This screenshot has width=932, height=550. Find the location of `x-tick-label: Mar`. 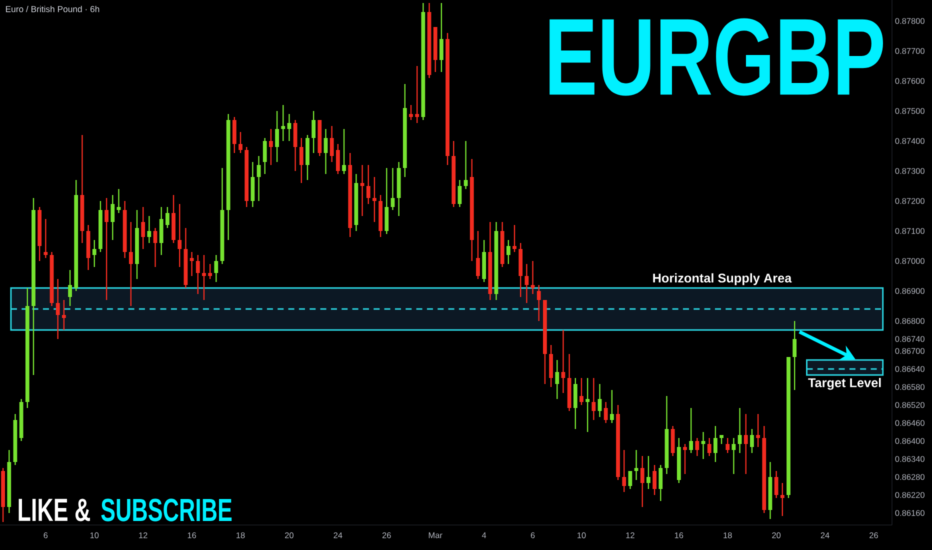

x-tick-label: Mar is located at coordinates (435, 535).